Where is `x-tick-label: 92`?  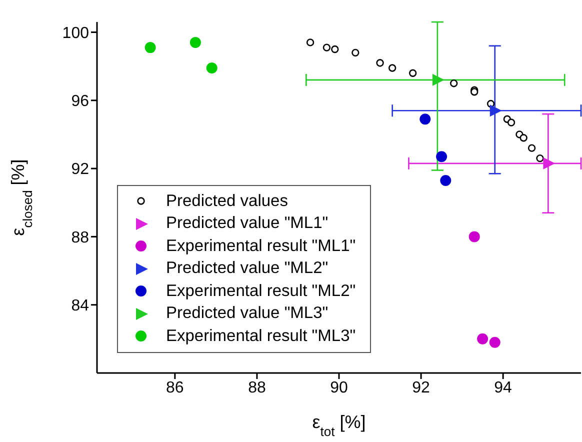
x-tick-label: 92 is located at coordinates (421, 387).